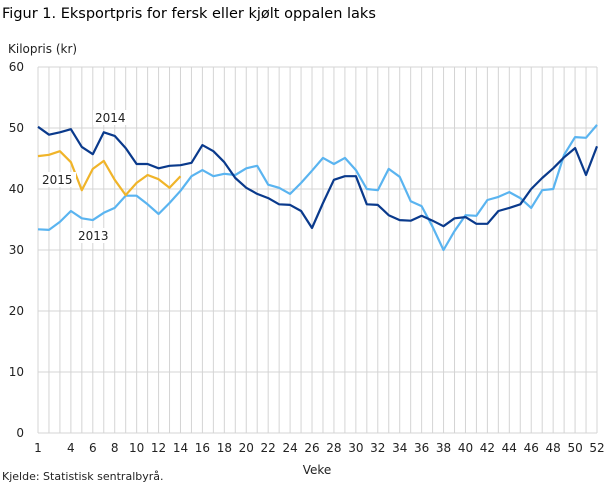 The height and width of the screenshot is (488, 609). Describe the element at coordinates (43, 49) in the screenshot. I see `y-axis-label: Kilopris (kr)` at that location.